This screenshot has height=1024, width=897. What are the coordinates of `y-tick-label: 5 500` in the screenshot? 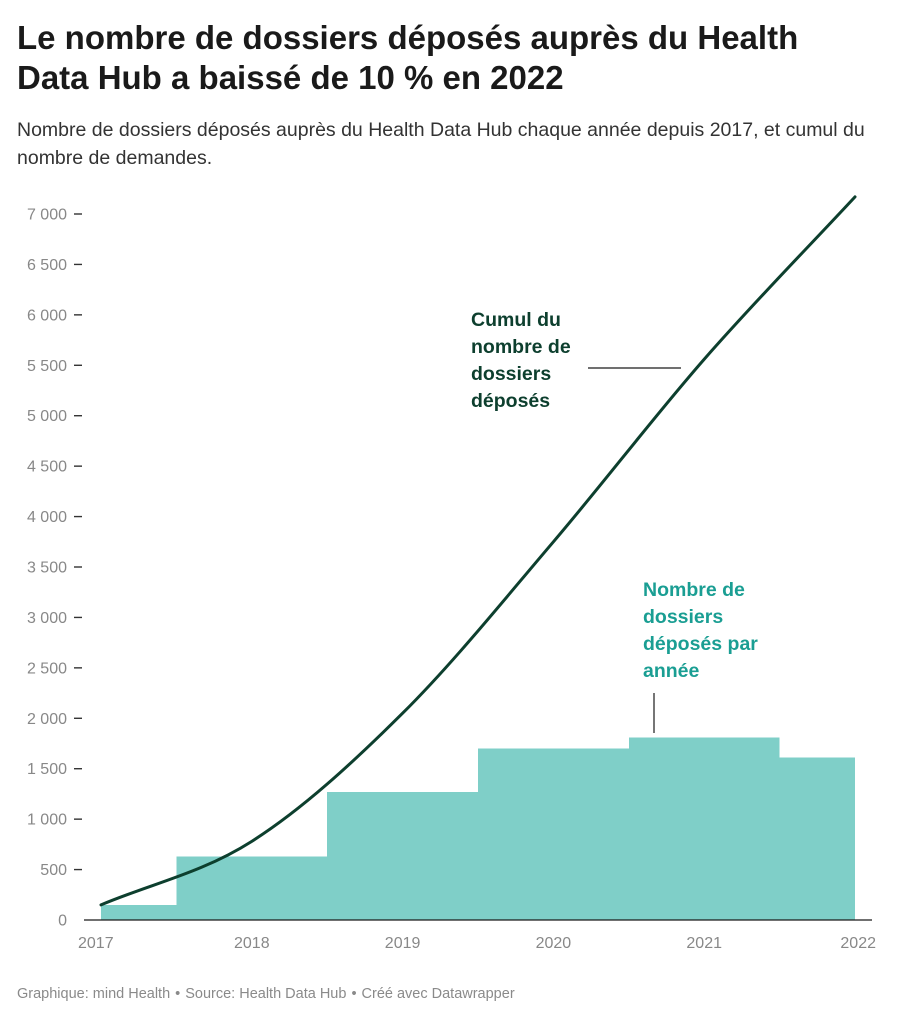 It's located at (47, 366).